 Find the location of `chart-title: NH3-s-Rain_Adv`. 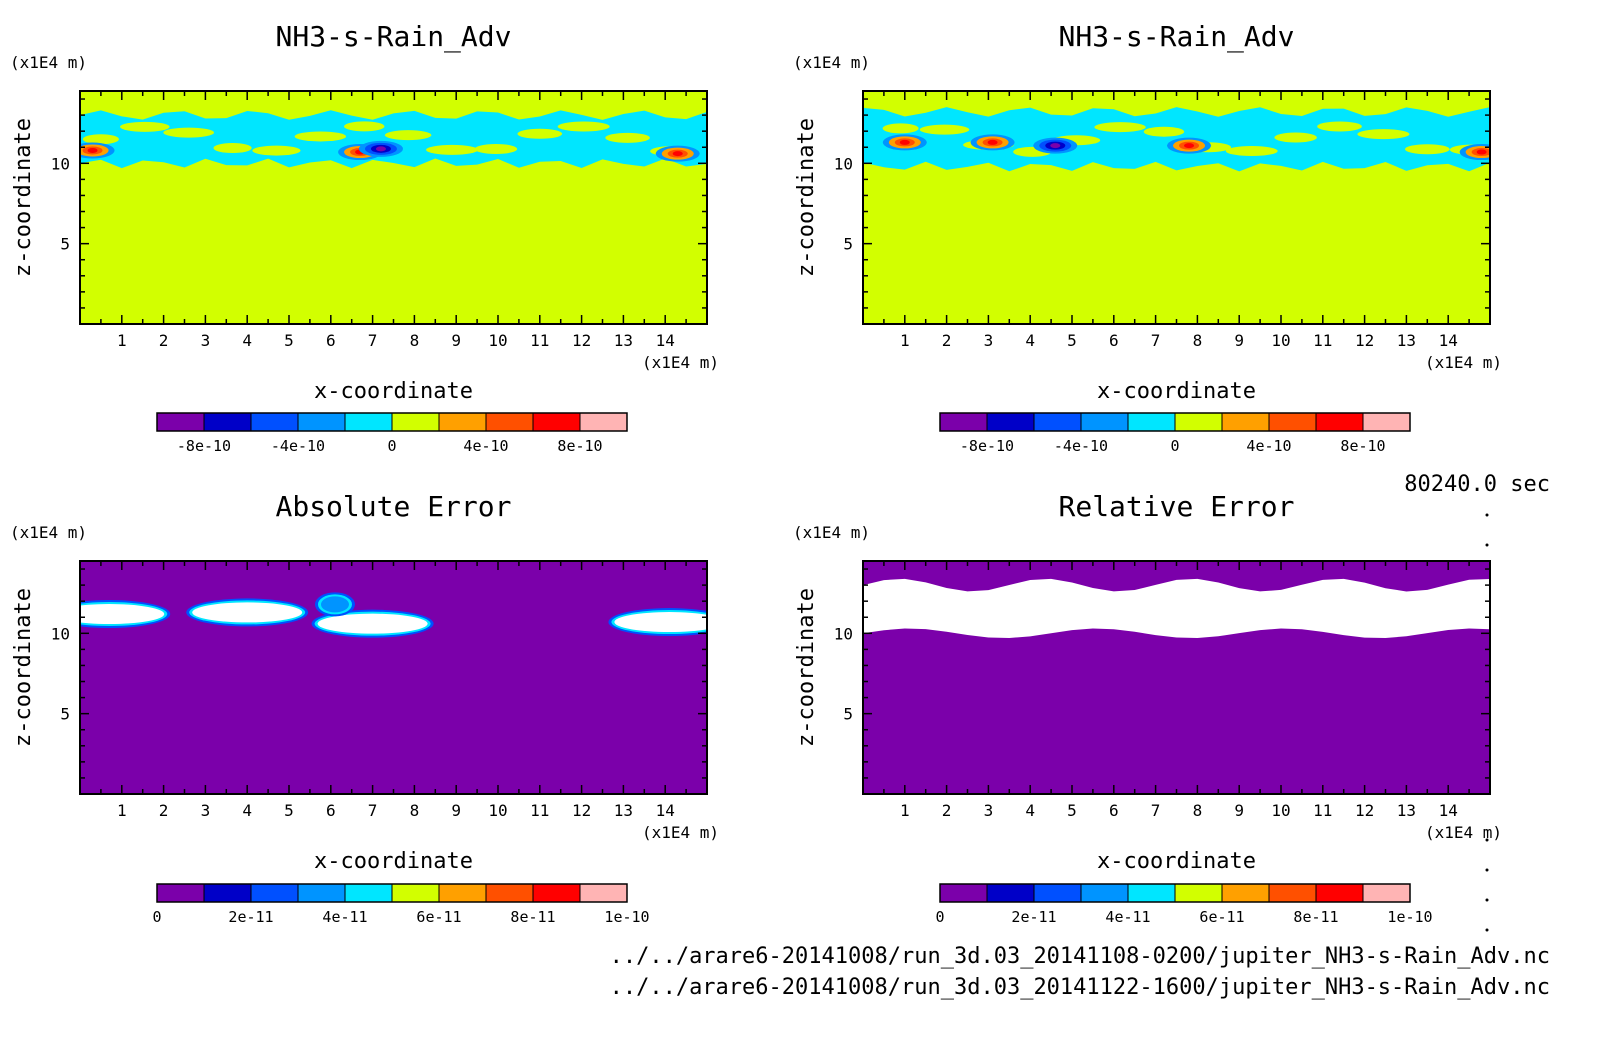

chart-title: NH3-s-Rain_Adv is located at coordinates (393, 37).